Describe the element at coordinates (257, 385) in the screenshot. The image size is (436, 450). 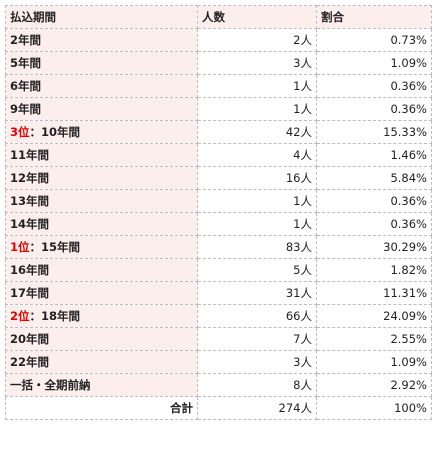
I see `count-cell: 8人` at that location.